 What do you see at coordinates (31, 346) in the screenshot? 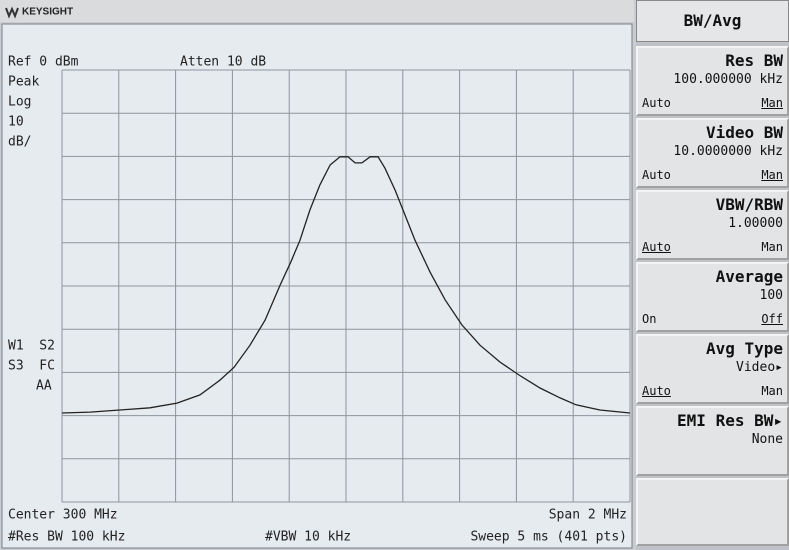
I see `status: W1 S2` at bounding box center [31, 346].